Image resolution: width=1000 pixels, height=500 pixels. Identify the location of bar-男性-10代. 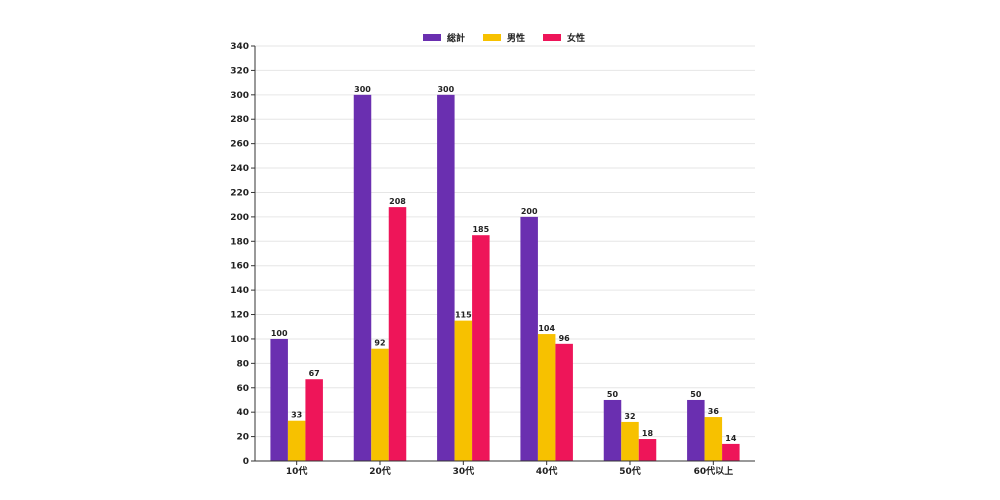
(296, 440).